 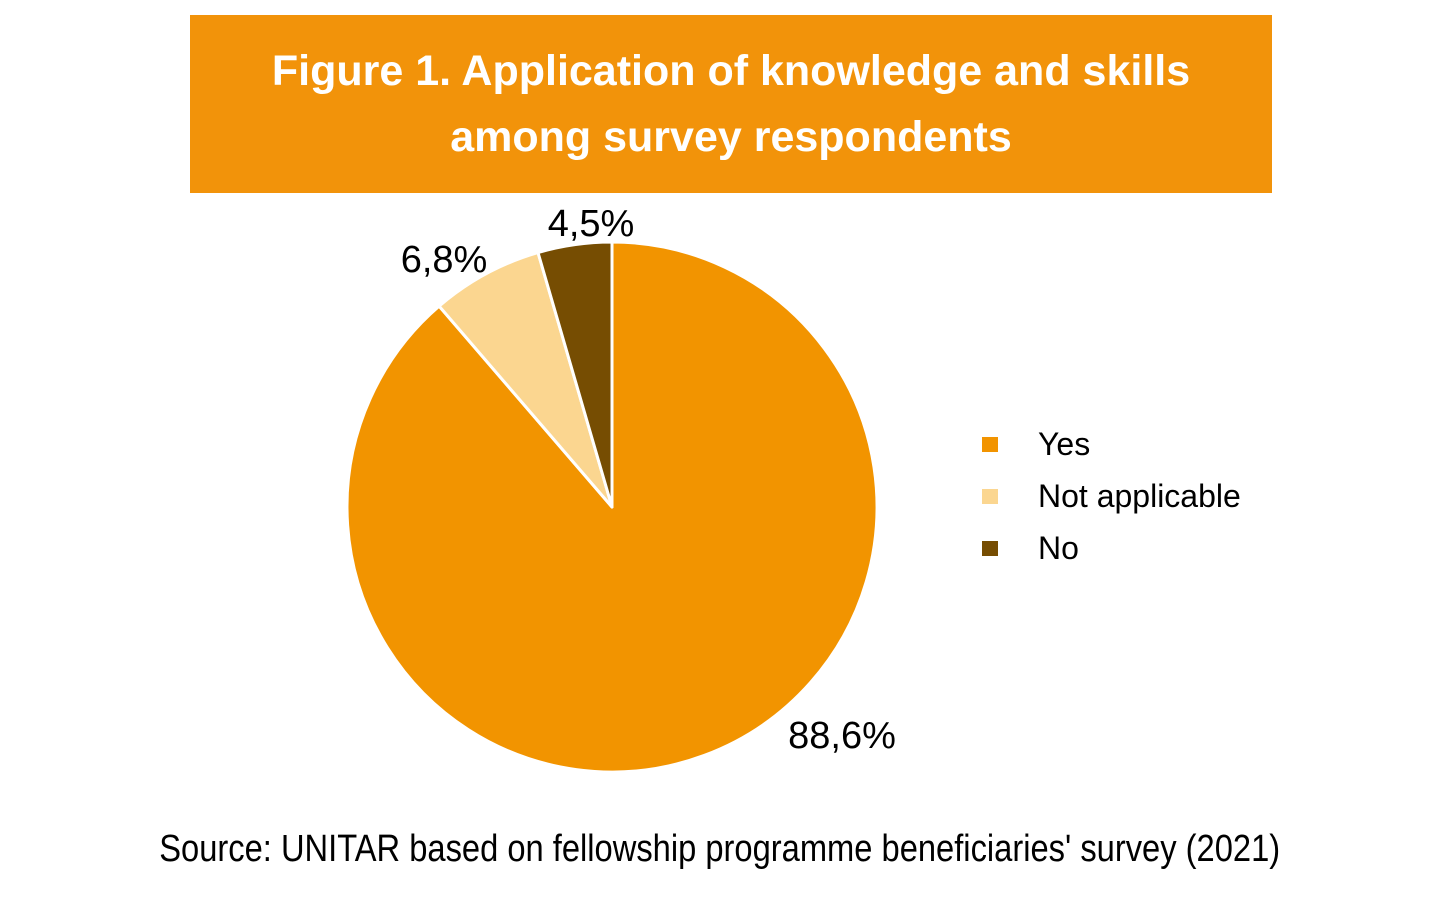 I want to click on legend-item-no: No, so click(x=1111, y=548).